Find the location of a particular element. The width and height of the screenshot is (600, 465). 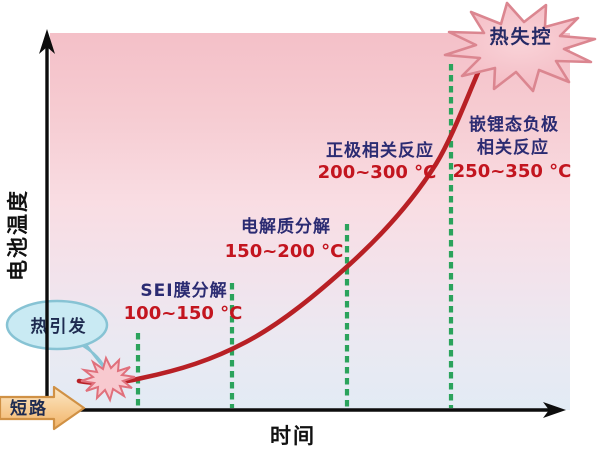

stage-anode-label-line2: 相关反应 is located at coordinates (513, 147).